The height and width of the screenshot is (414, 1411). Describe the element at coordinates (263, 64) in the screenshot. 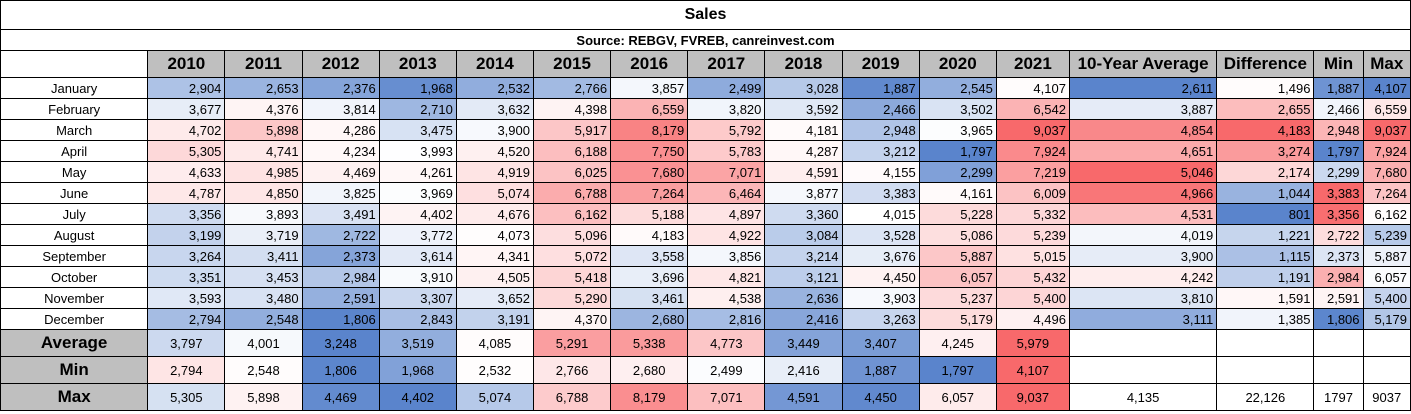

I see `column-header: 2011` at that location.